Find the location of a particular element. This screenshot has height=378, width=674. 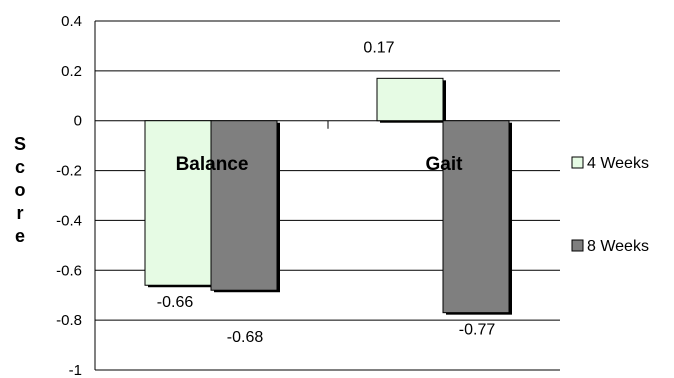

data-label: 0.17 is located at coordinates (378, 47).